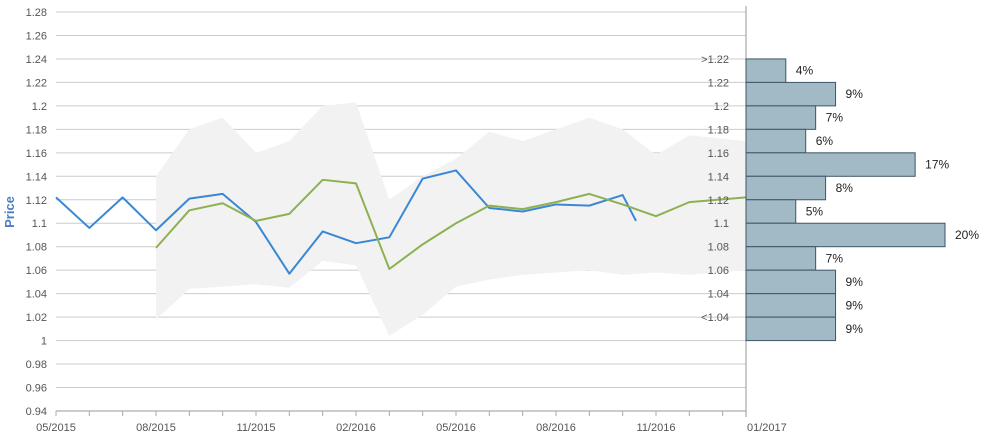 The width and height of the screenshot is (991, 437). I want to click on x-tick-label: 02/2016, so click(356, 428).